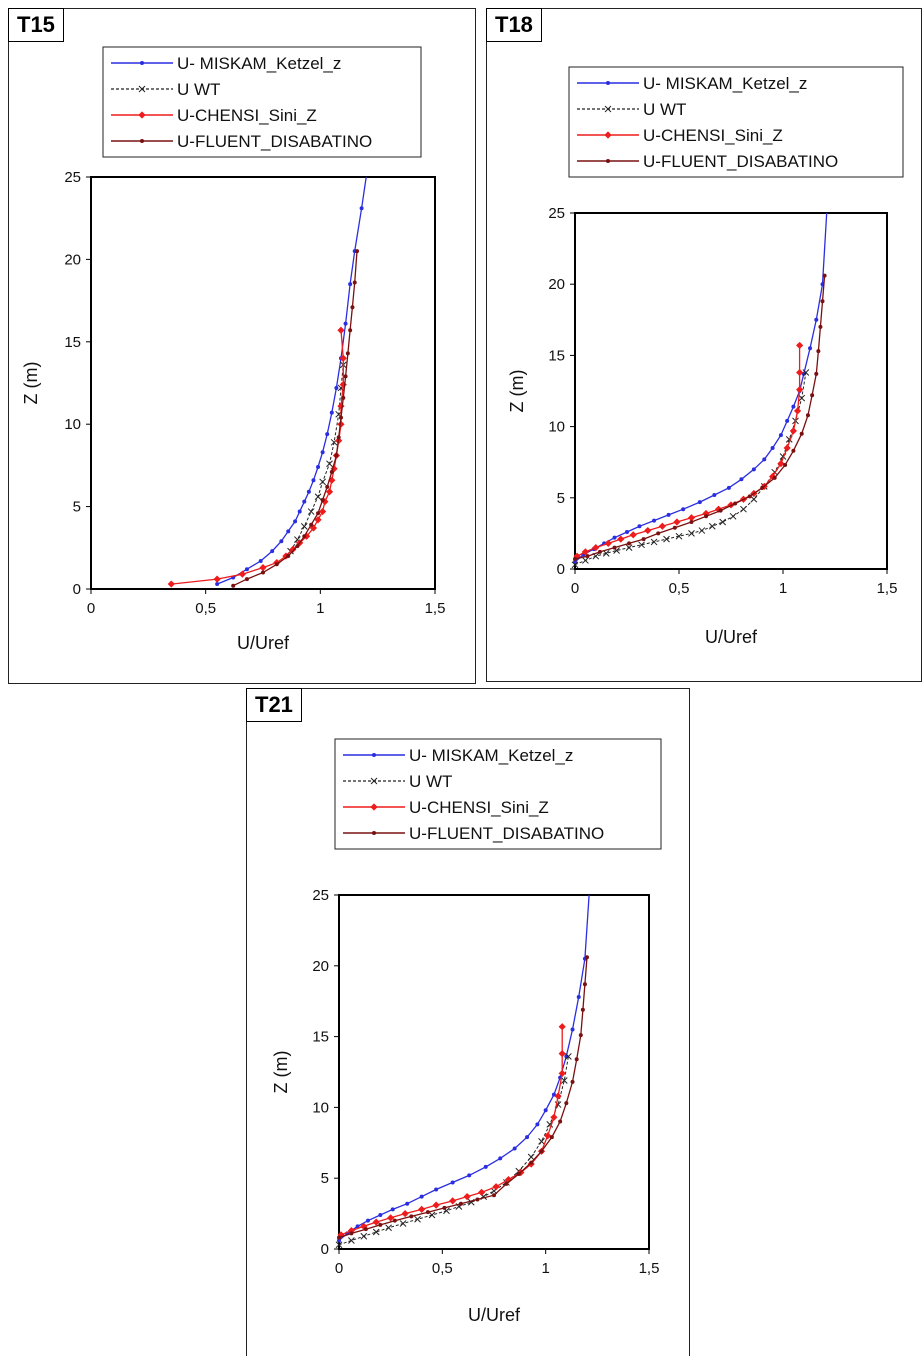 The image size is (922, 1357). What do you see at coordinates (320, 966) in the screenshot?
I see `y-tick-label: 20` at bounding box center [320, 966].